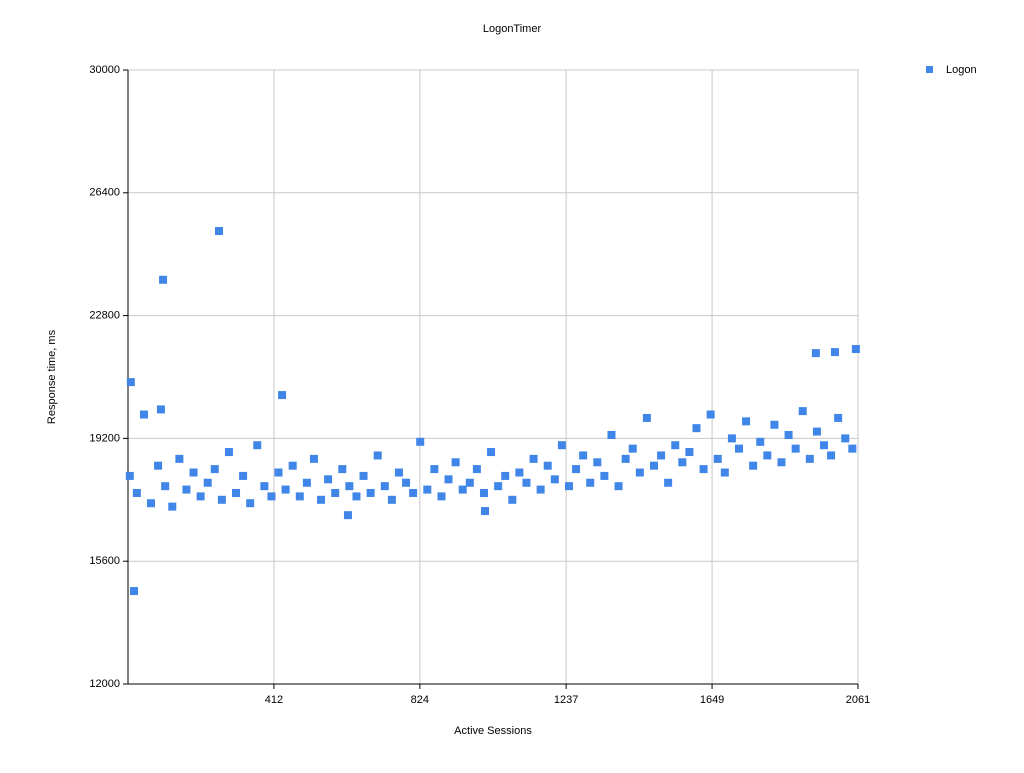 This screenshot has height=773, width=1024. I want to click on x-tick-label: 412, so click(274, 700).